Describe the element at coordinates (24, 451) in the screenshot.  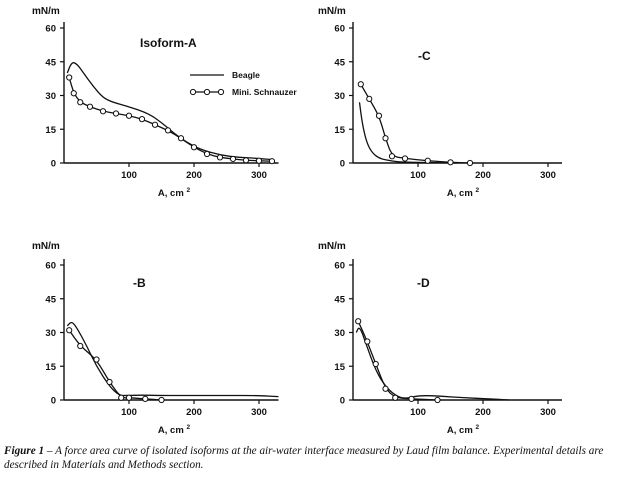
I see `figure-label: Figure 1` at that location.